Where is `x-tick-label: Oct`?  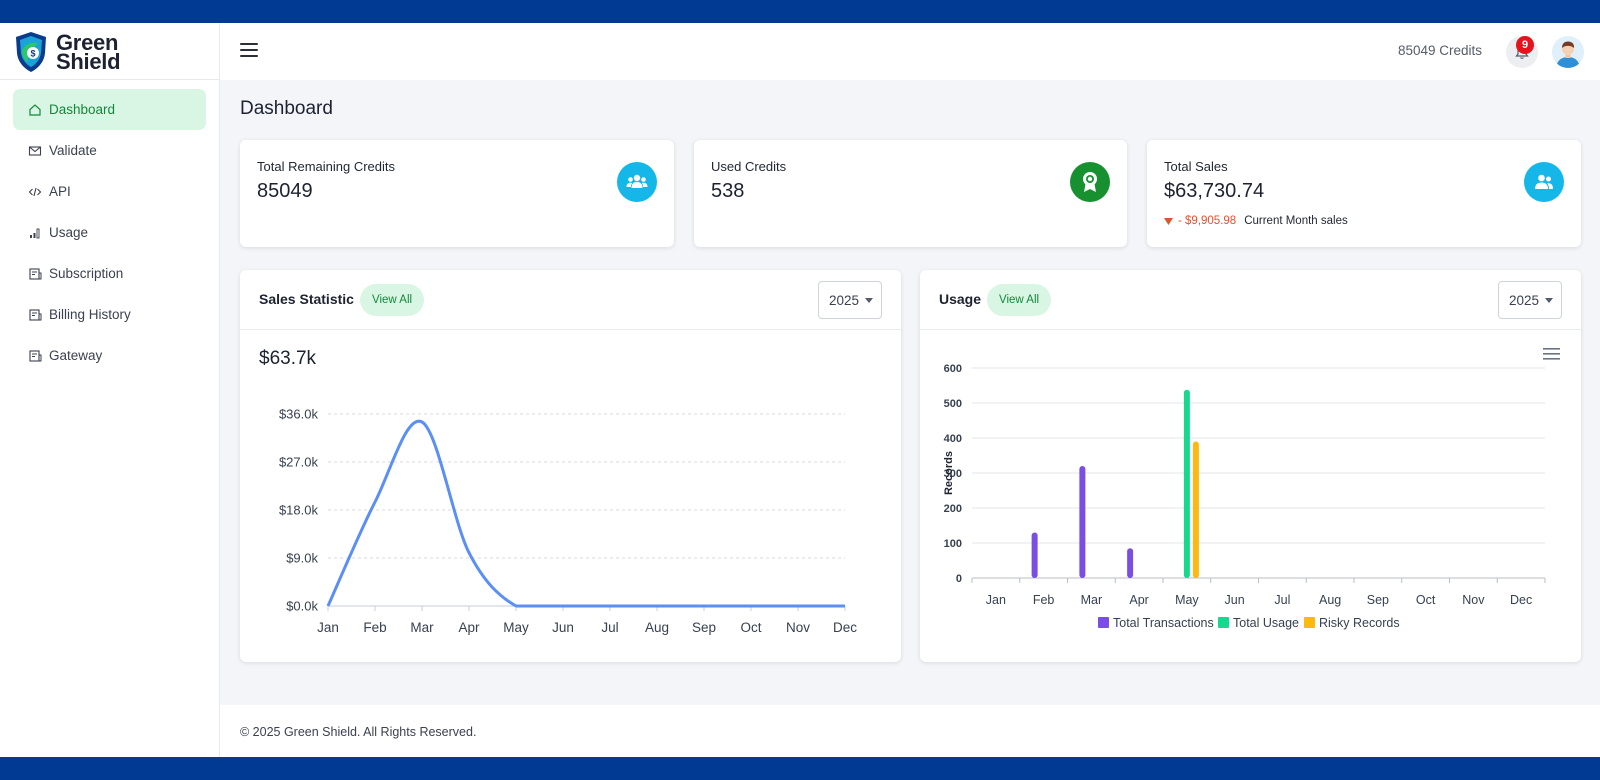 x-tick-label: Oct is located at coordinates (750, 627).